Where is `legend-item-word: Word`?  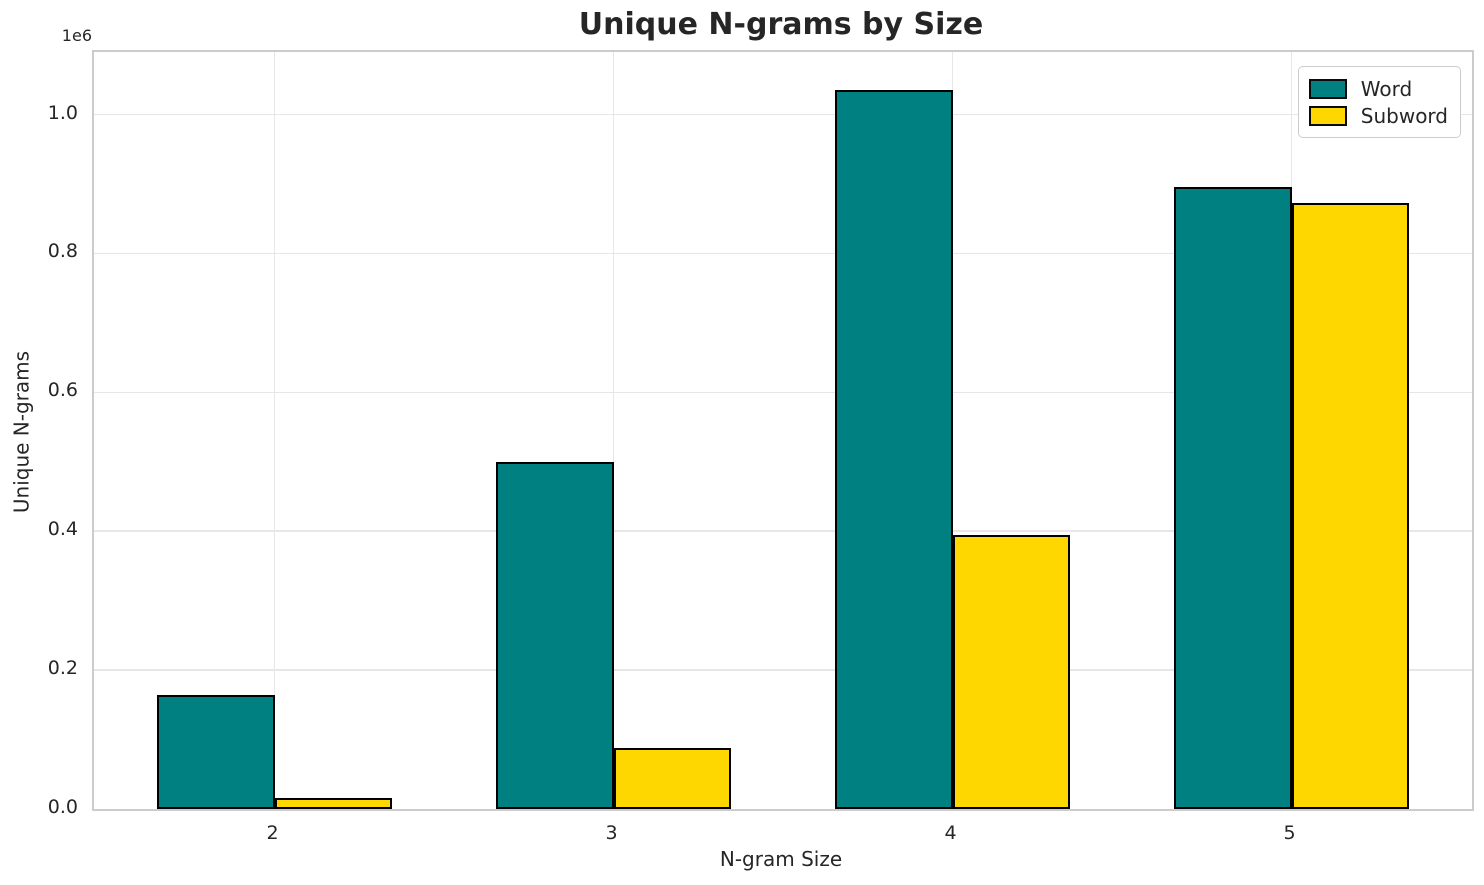
legend-item-word: Word is located at coordinates (1378, 88).